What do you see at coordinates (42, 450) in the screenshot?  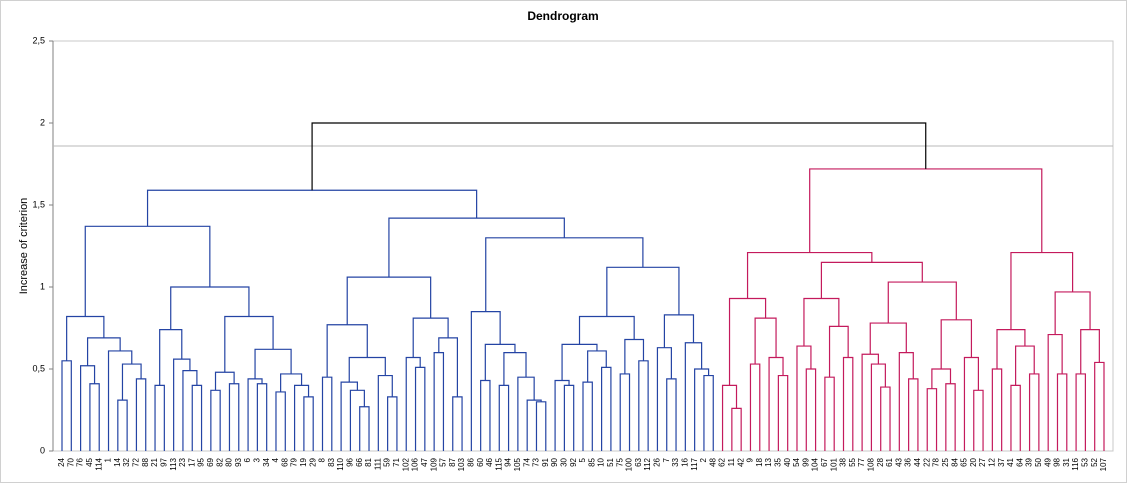 I see `y-tick-label: 0` at bounding box center [42, 450].